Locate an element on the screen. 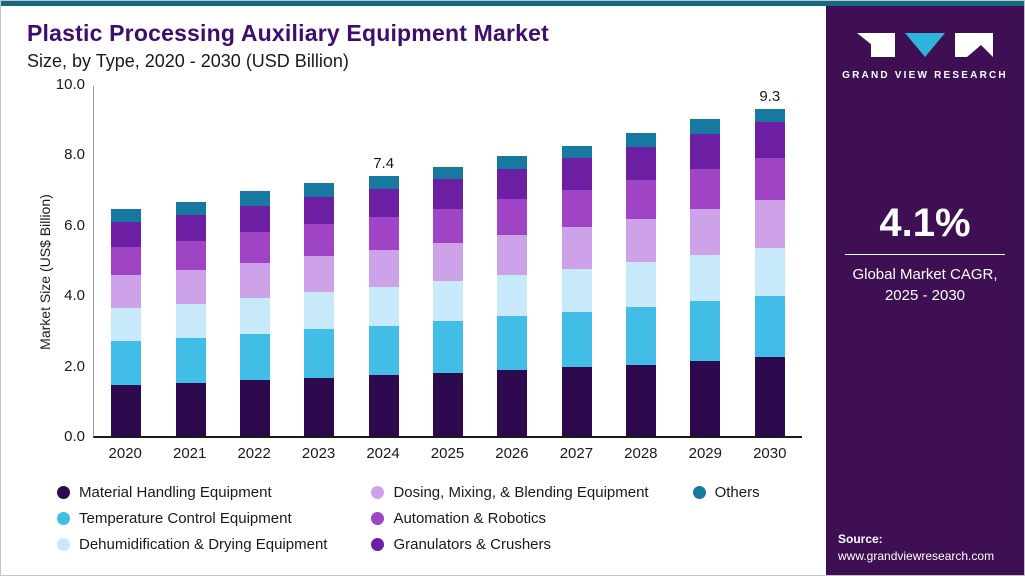 The width and height of the screenshot is (1025, 576). legend-label: Dosing, Mixing, & Blending Equipment is located at coordinates (521, 492).